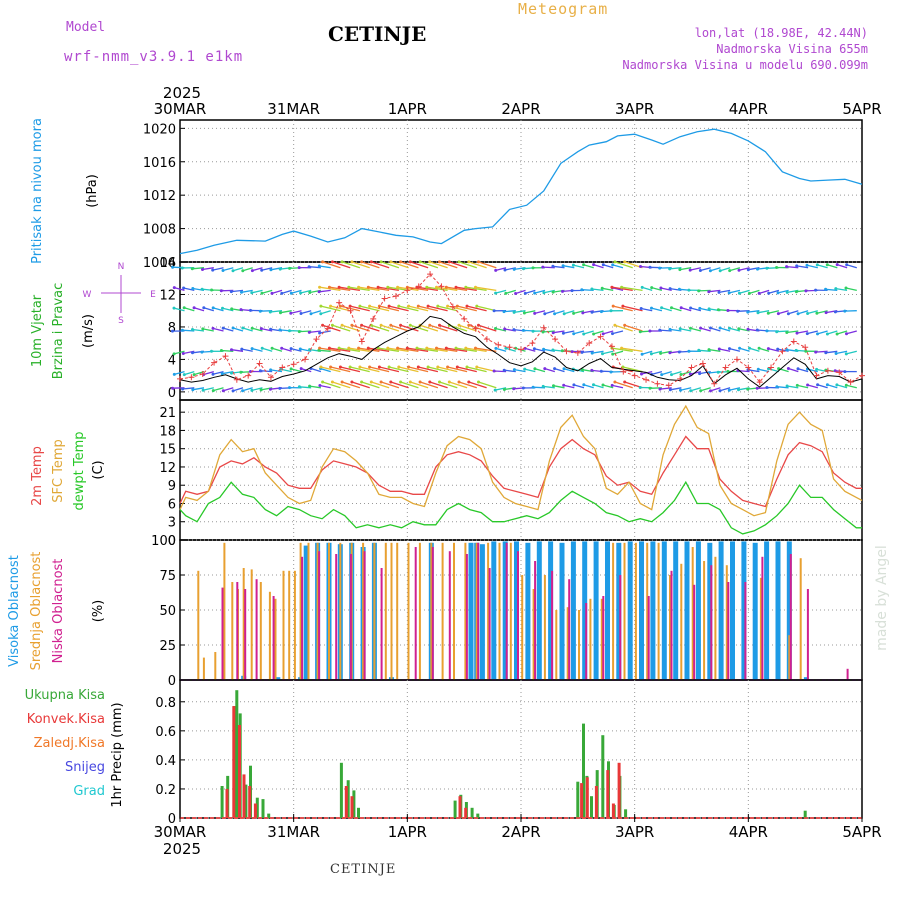 This screenshot has height=900, width=900. What do you see at coordinates (792, 49) in the screenshot?
I see `elevation-label: Nadmorska Visina 655m` at bounding box center [792, 49].